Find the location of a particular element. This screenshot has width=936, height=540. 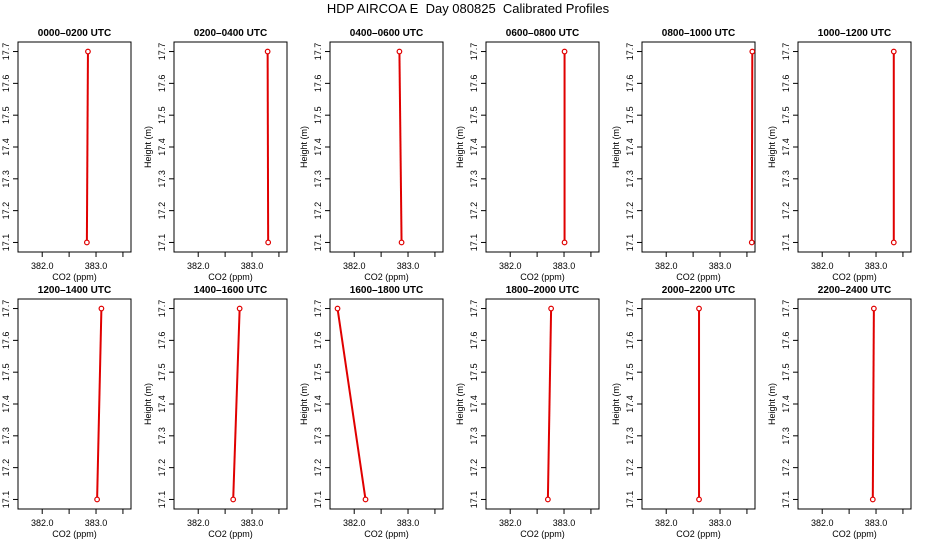

panel-title: 0000–0200 UTC is located at coordinates (74, 33).